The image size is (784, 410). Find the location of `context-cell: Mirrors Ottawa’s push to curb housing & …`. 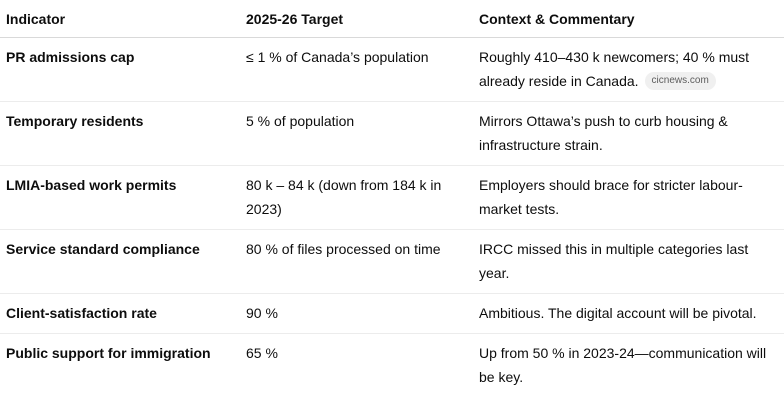

context-cell: Mirrors Ottawa’s push to curb housing & … is located at coordinates (628, 133).